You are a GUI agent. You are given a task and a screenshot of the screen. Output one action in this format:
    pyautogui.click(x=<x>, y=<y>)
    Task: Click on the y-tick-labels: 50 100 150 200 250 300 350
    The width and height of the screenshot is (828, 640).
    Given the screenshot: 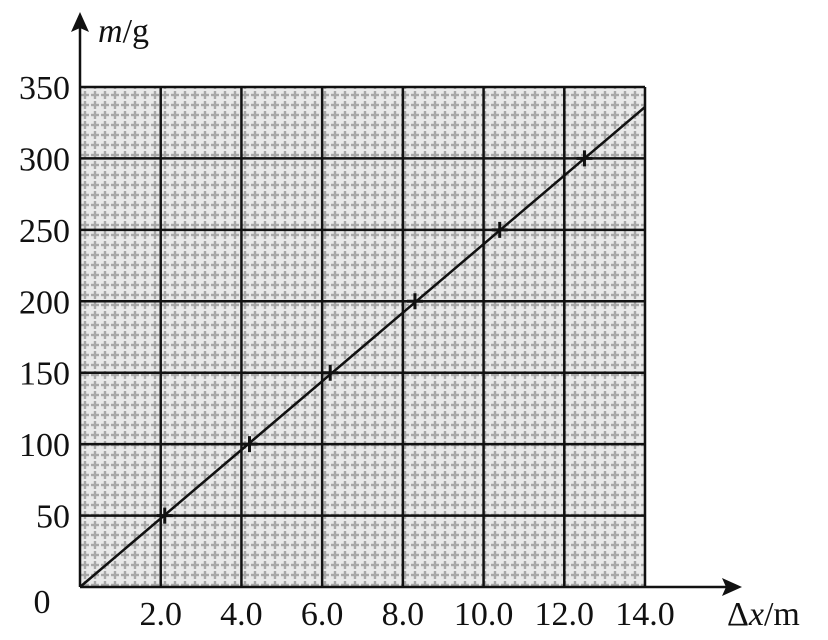 What is the action you would take?
    pyautogui.click(x=44, y=303)
    